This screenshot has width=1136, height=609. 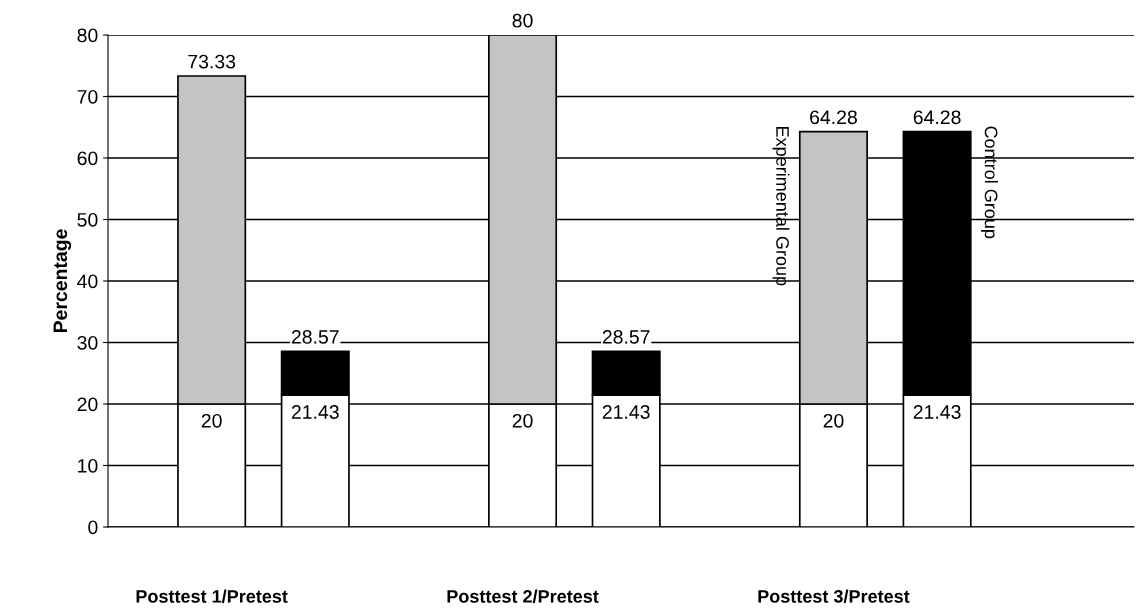 What do you see at coordinates (87, 96) in the screenshot?
I see `y-tick-label: 70` at bounding box center [87, 96].